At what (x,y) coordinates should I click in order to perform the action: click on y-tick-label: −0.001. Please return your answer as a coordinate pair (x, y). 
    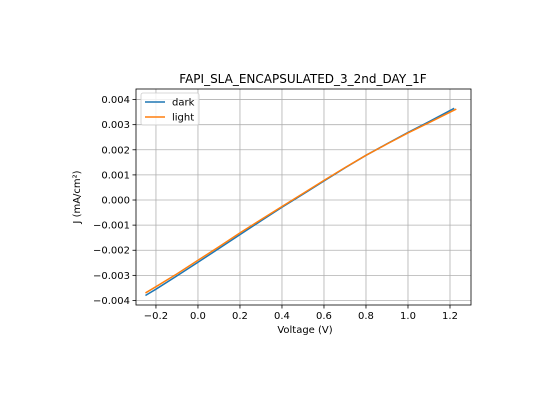
    Looking at the image, I should click on (111, 226).